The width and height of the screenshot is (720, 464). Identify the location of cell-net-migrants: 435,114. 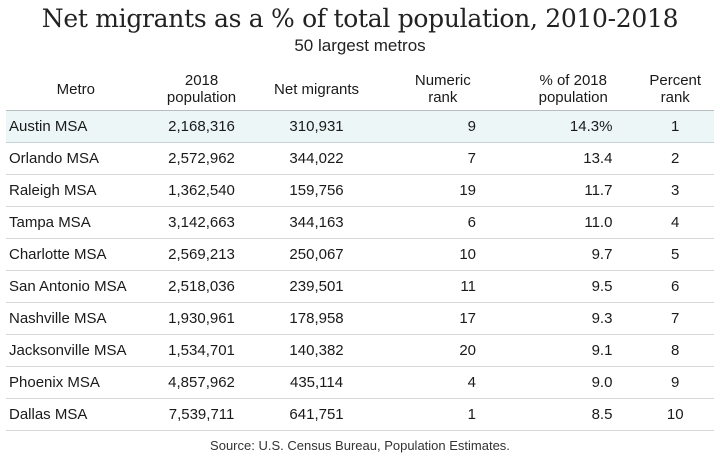
(316, 382).